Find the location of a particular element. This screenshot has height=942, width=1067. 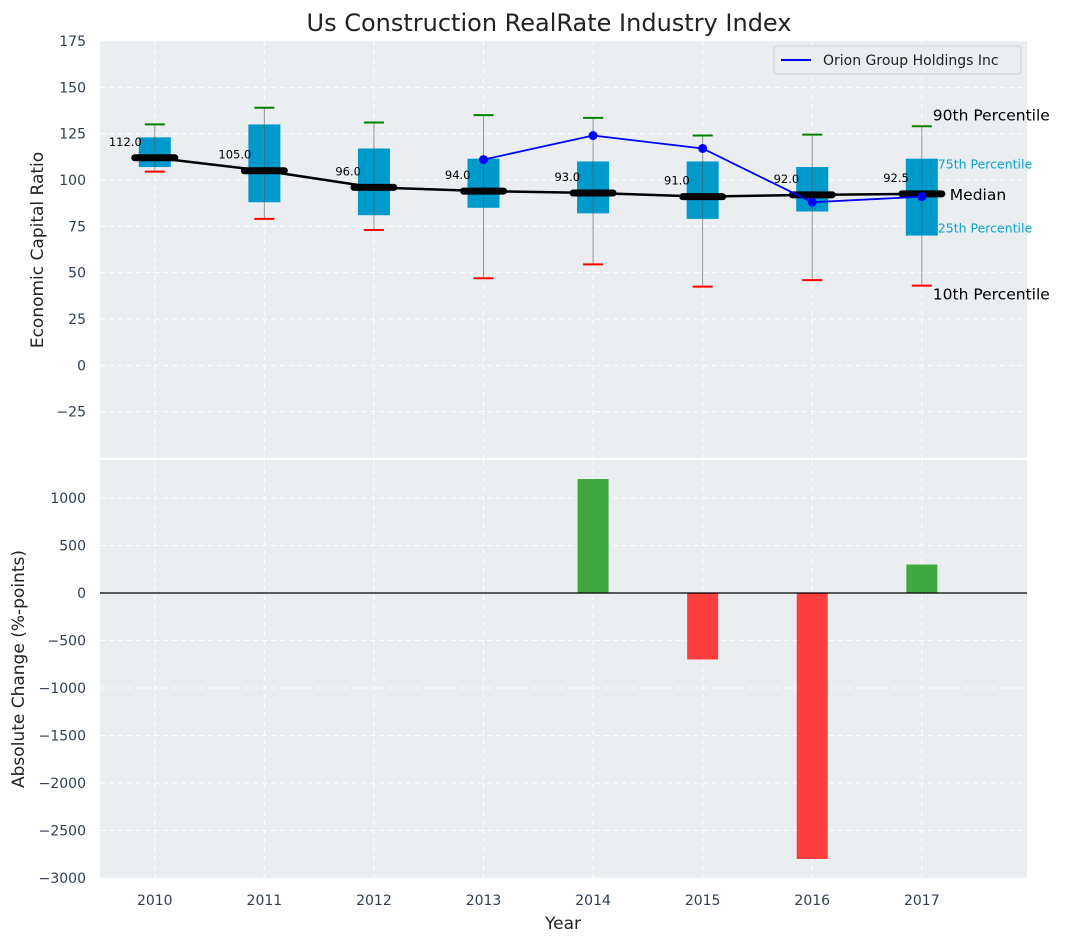

median-annotation: Median is located at coordinates (978, 195).